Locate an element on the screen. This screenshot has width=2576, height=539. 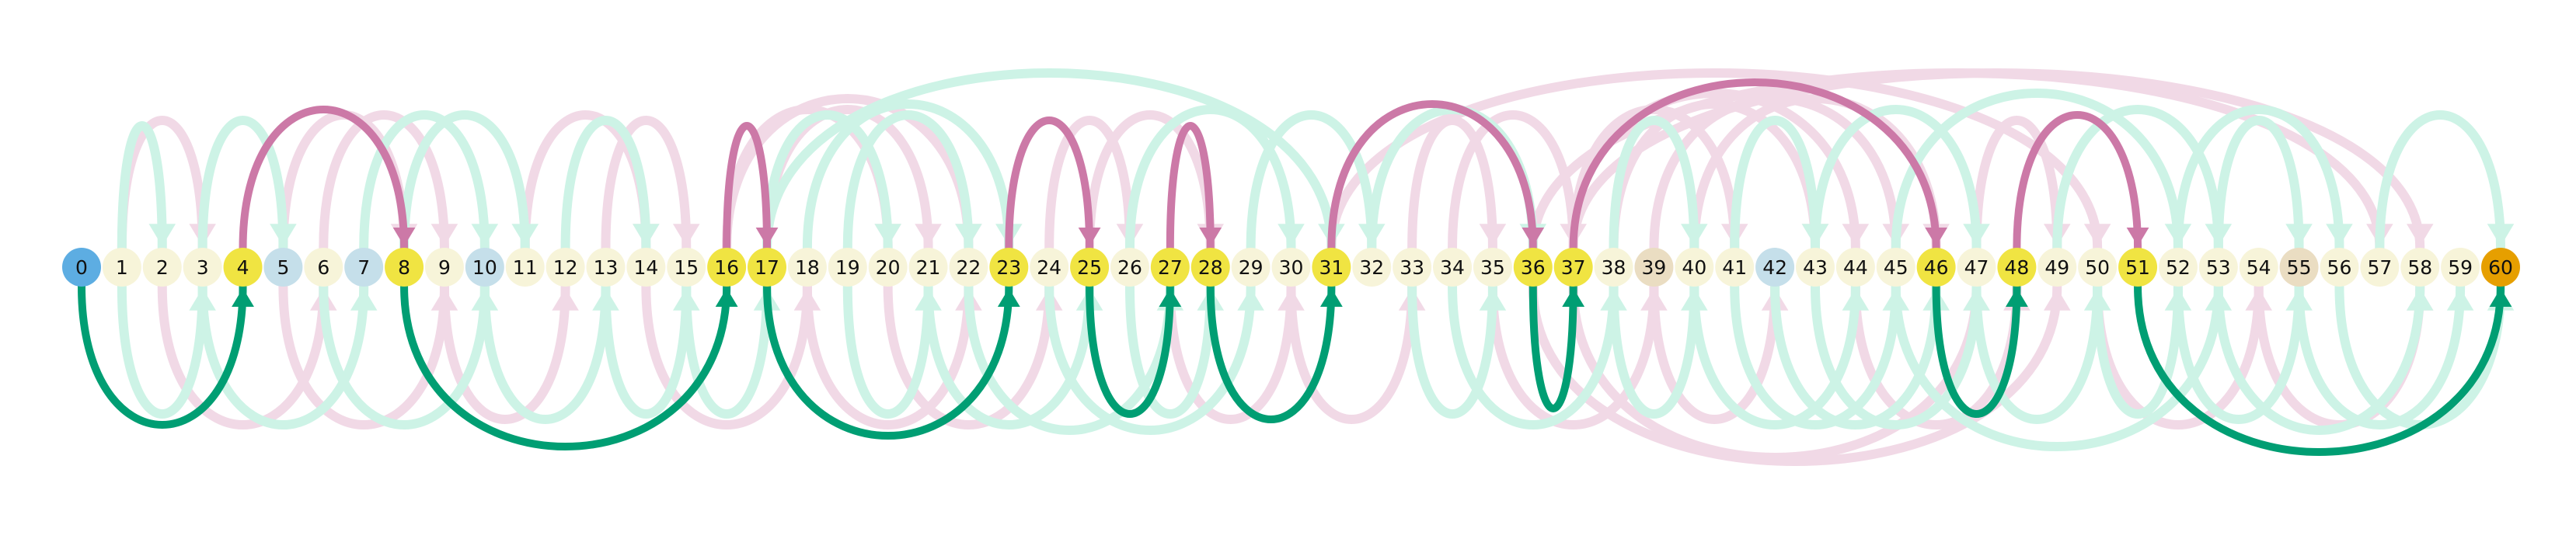
node-11: 11 is located at coordinates (525, 267).